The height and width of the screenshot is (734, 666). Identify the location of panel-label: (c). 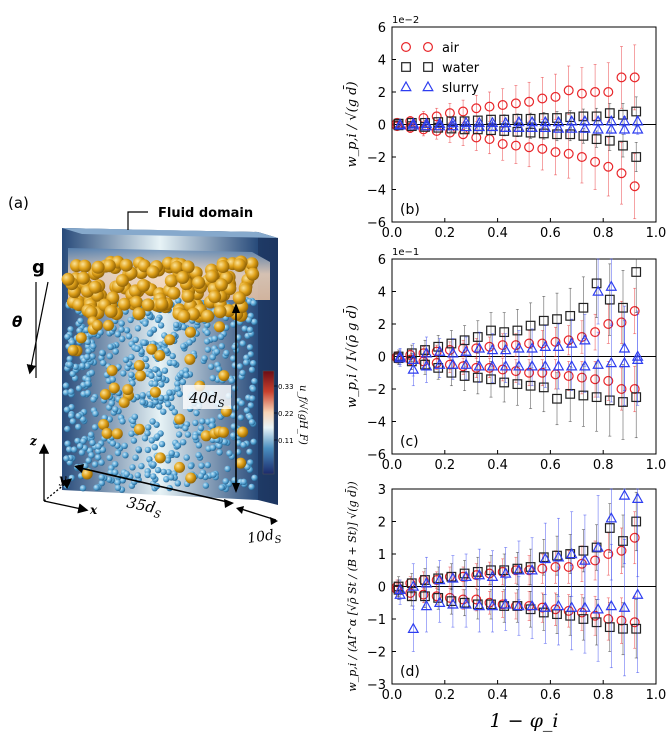
(409, 442).